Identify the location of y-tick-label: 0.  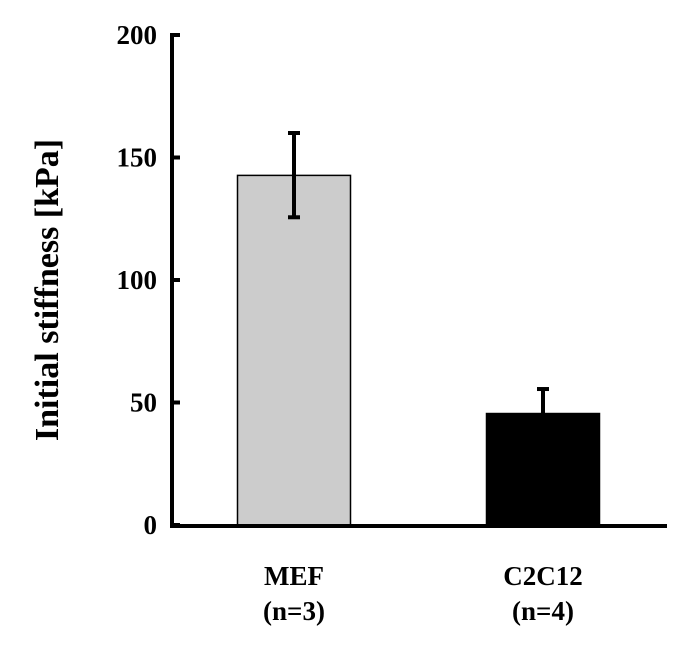
(151, 525).